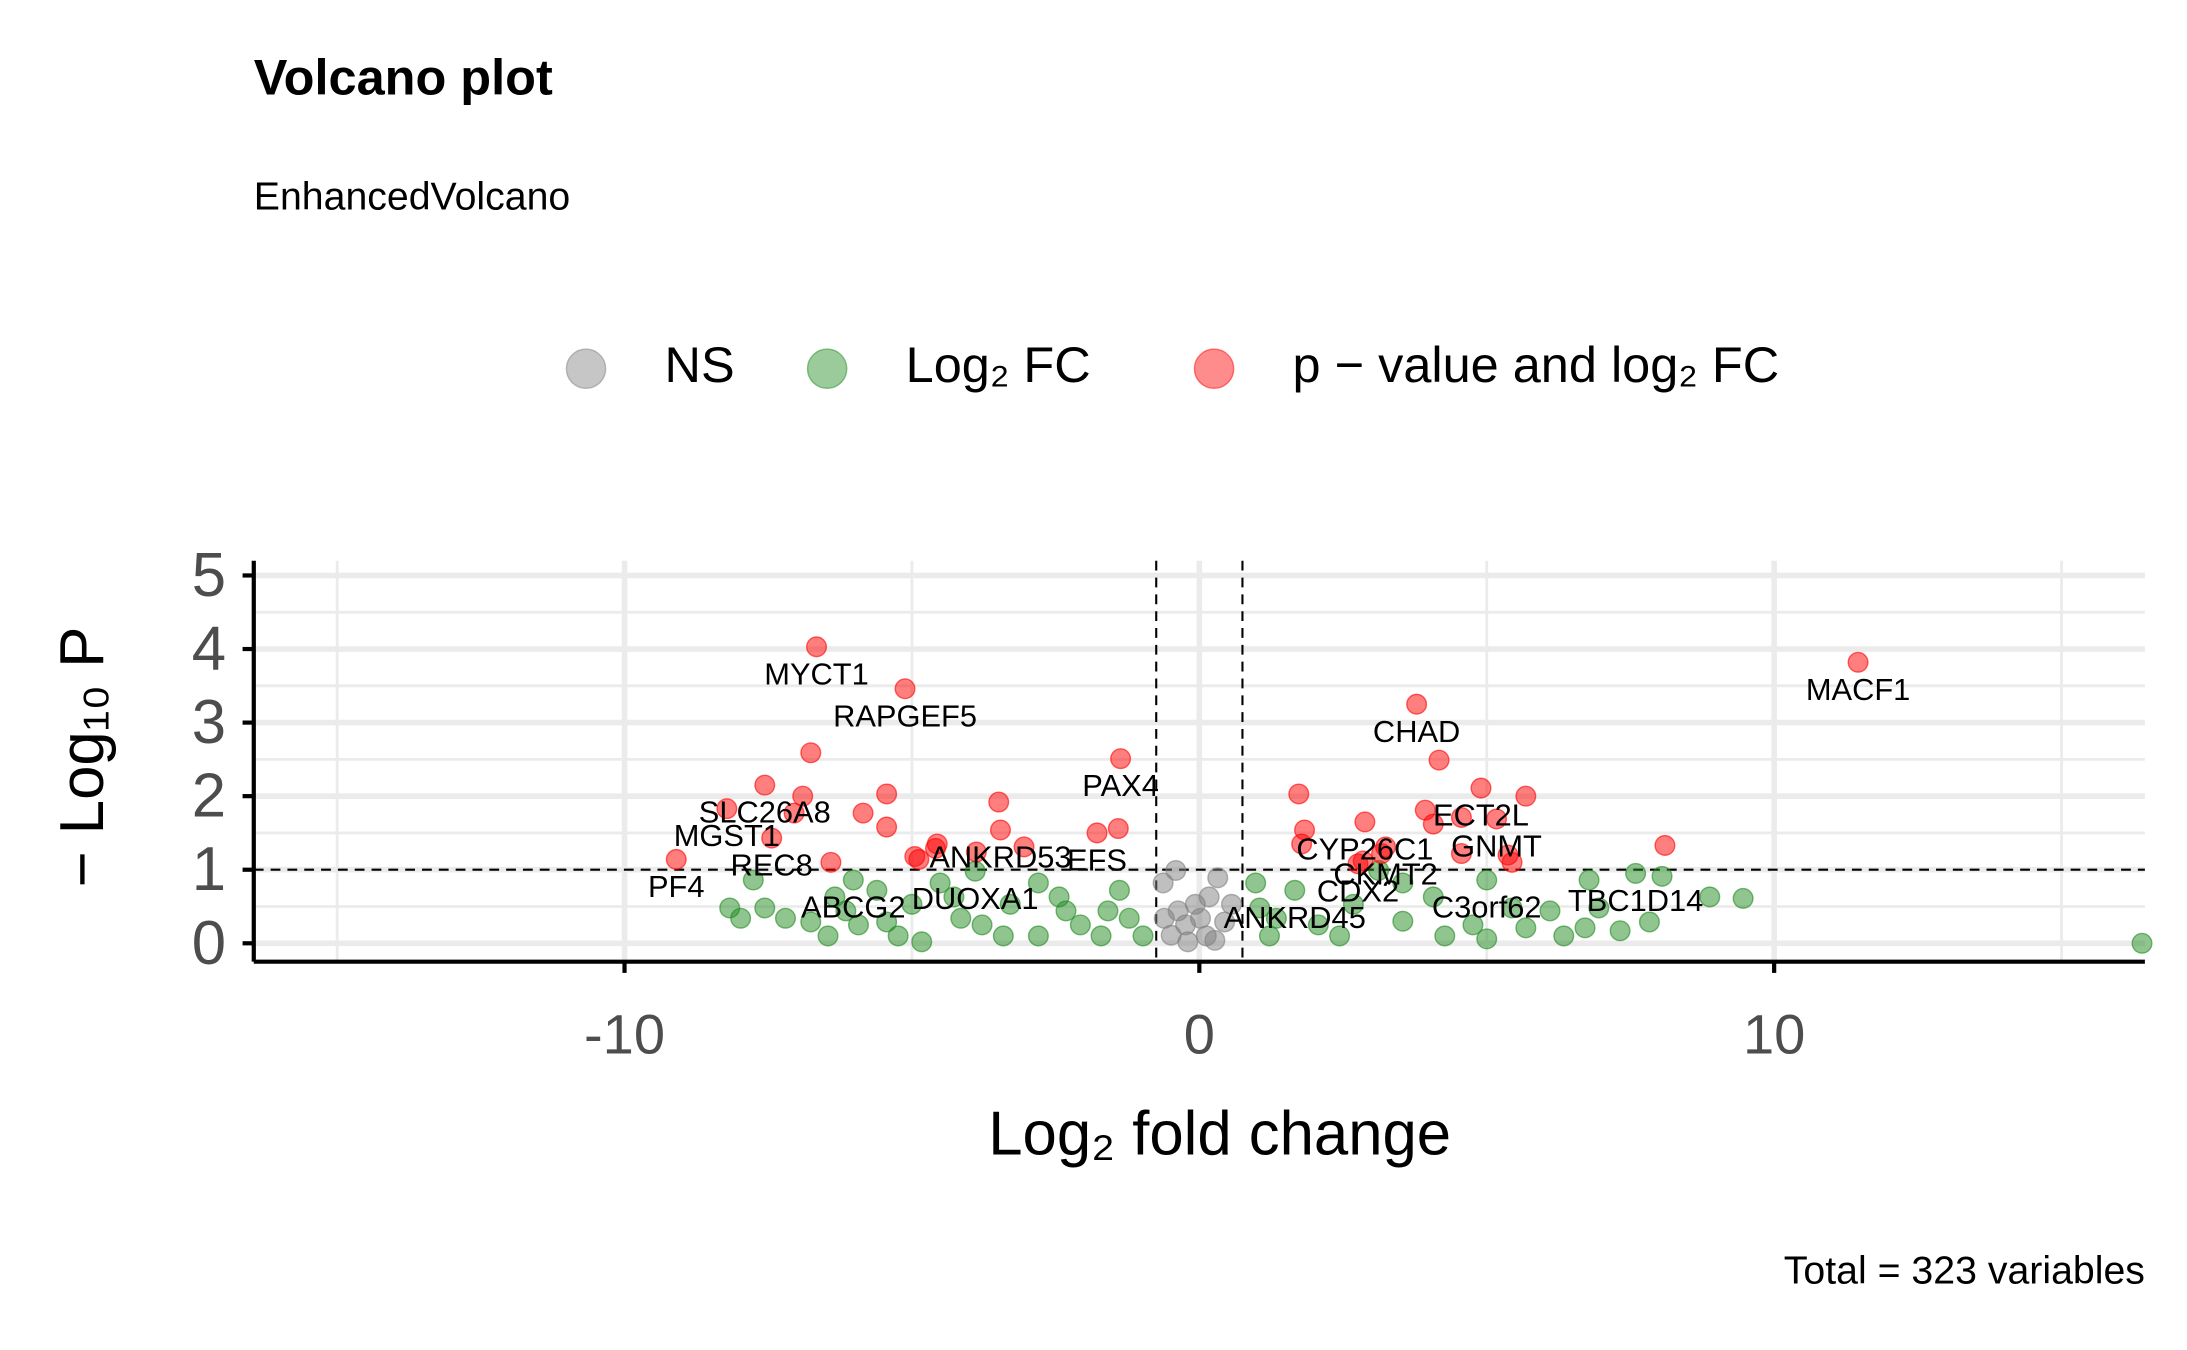  Describe the element at coordinates (905, 715) in the screenshot. I see `point-label: RAPGEF5` at that location.